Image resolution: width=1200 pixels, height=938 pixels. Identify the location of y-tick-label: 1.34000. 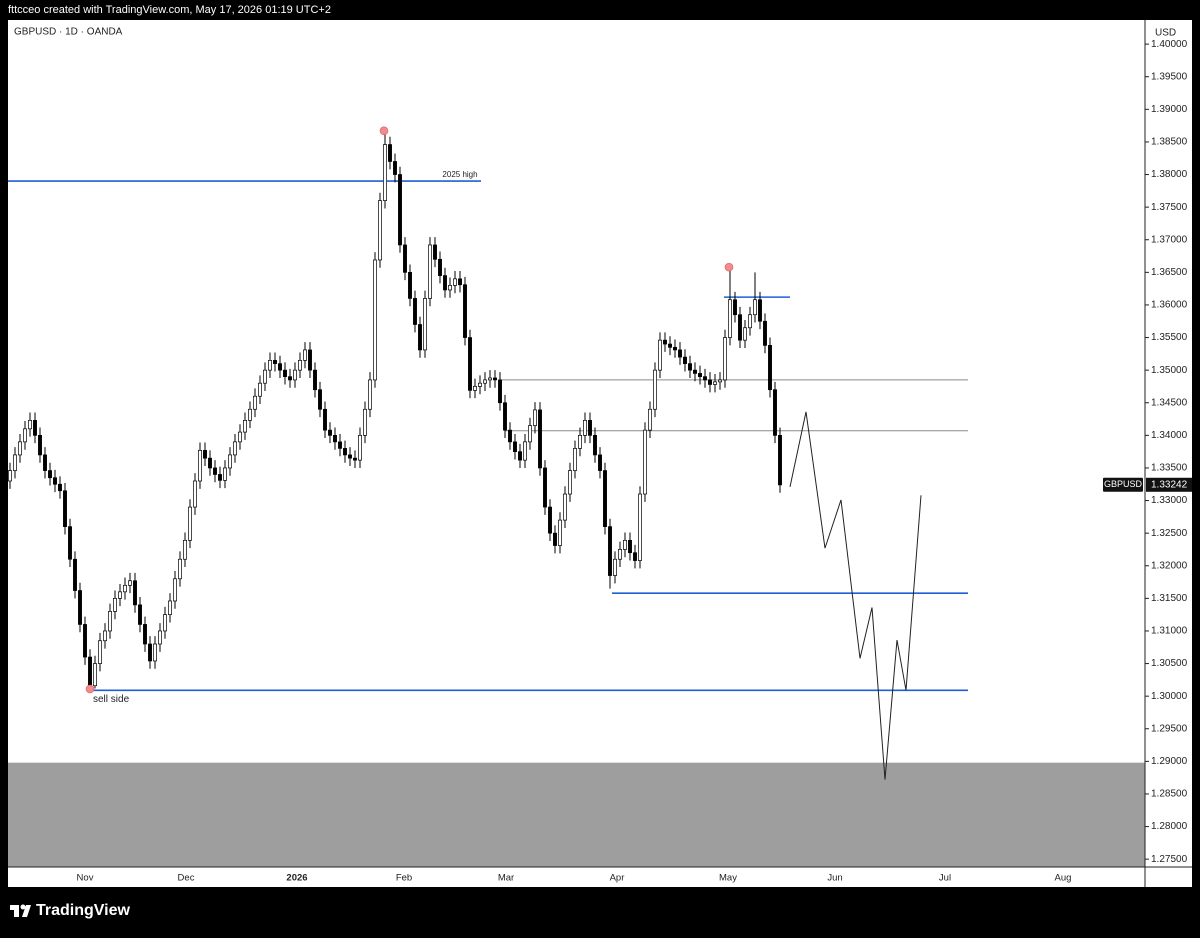
(1169, 435).